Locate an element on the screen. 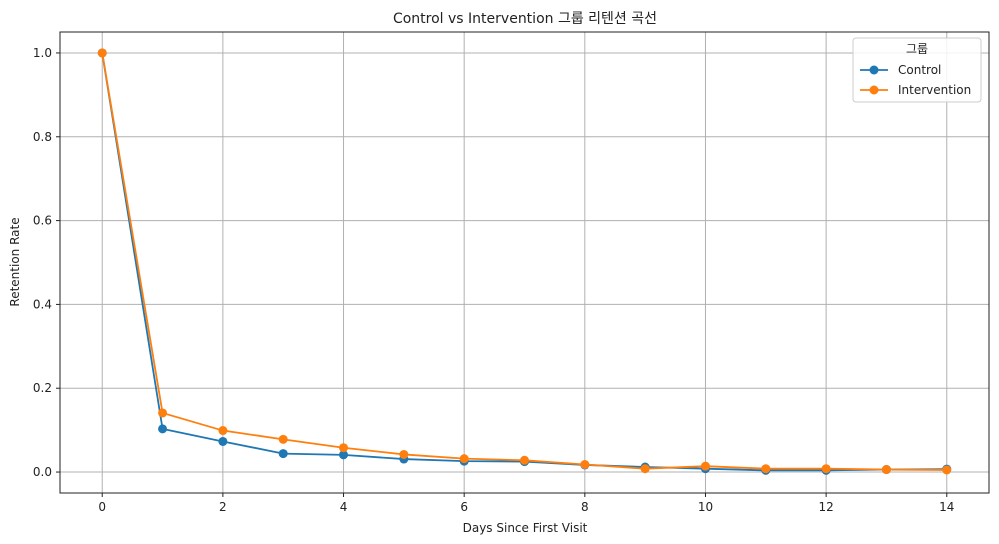 Image resolution: width=999 pixels, height=544 pixels. y-tick-label: 0.6 is located at coordinates (42, 221).